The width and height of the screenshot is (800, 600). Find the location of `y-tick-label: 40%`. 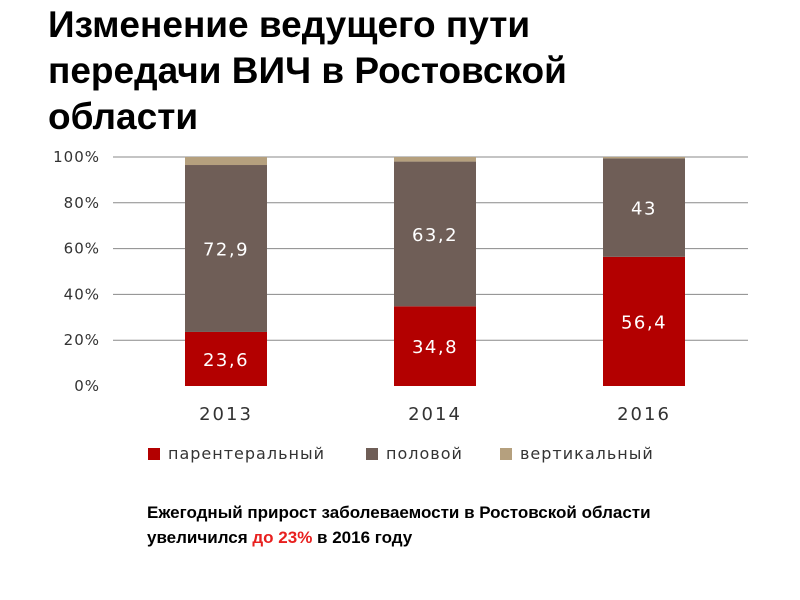

y-tick-label: 40% is located at coordinates (82, 294).